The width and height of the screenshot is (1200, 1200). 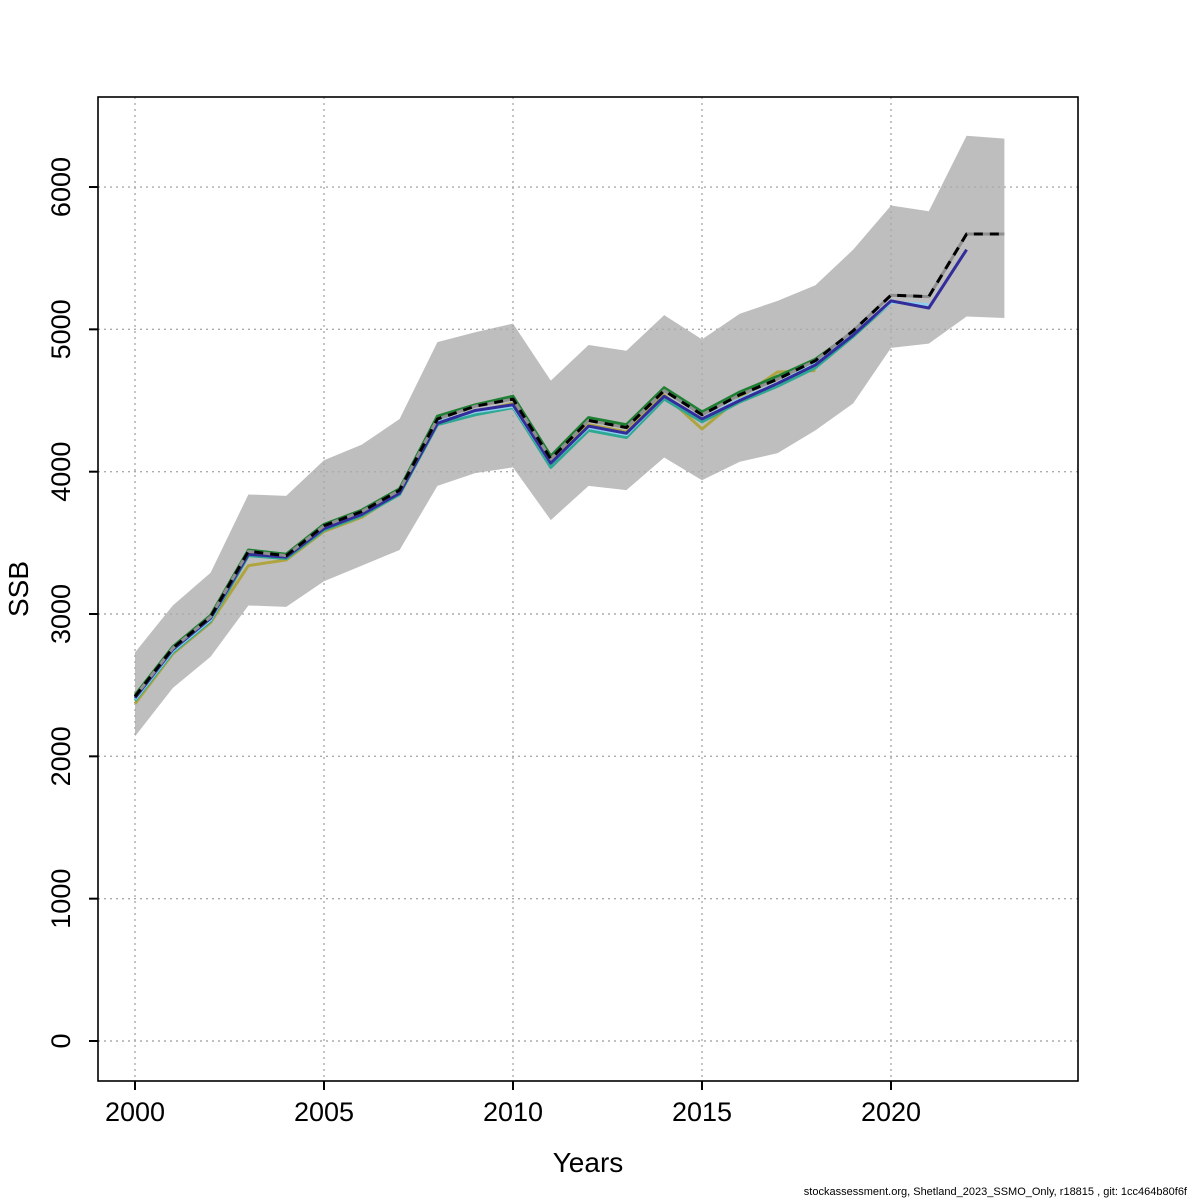 I want to click on x-tick-label-2015: 2015, so click(x=702, y=1112).